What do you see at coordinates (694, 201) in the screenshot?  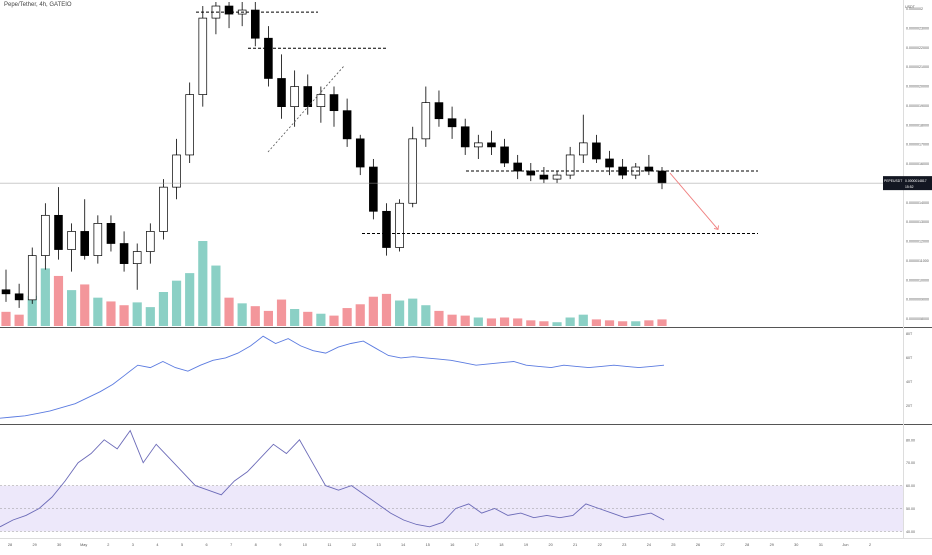 I see `projection-arrow` at bounding box center [694, 201].